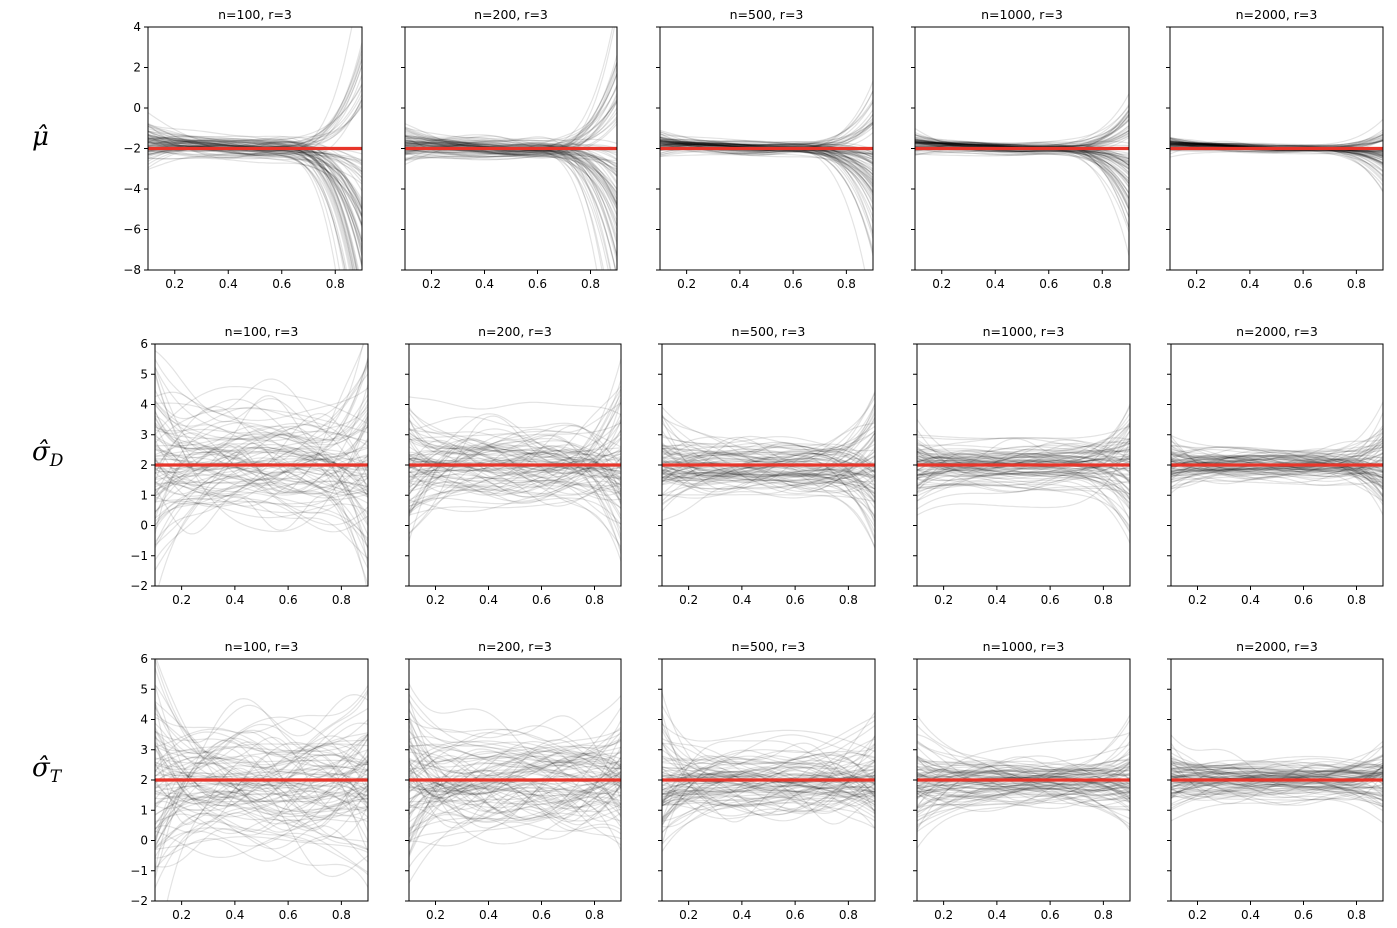  What do you see at coordinates (341, 600) in the screenshot?
I see `x-tick-label: 0.8` at bounding box center [341, 600].